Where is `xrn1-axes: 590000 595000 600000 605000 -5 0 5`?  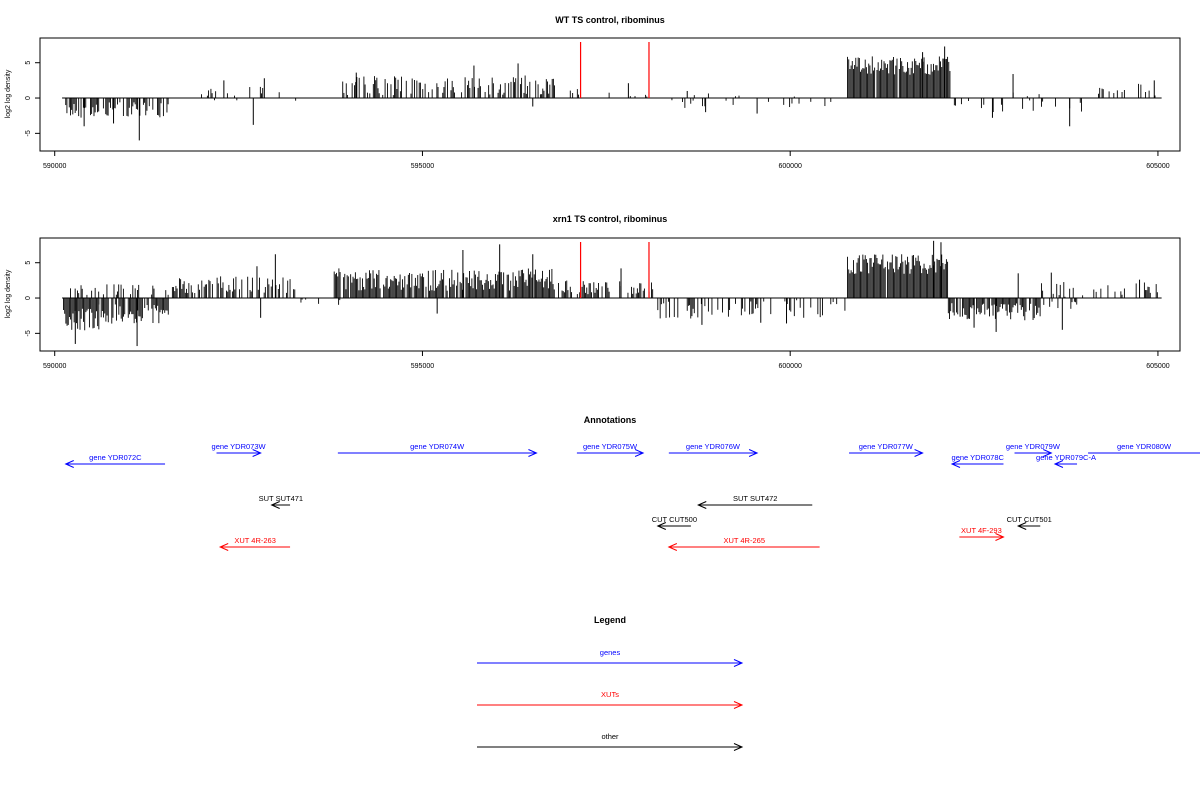
xrn1-axes: 590000 595000 600000 605000 -5 0 5 is located at coordinates (597, 315).